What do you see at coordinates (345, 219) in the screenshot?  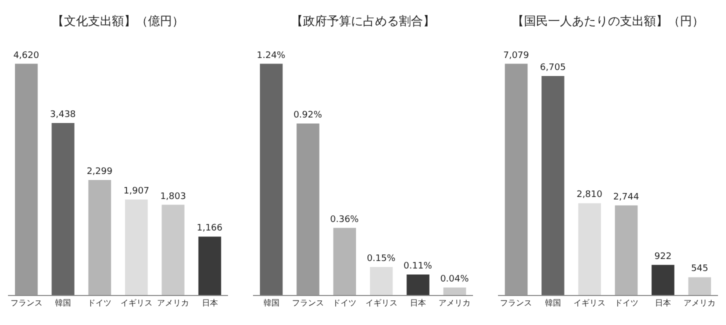 I see `data-label: 0.36%` at bounding box center [345, 219].